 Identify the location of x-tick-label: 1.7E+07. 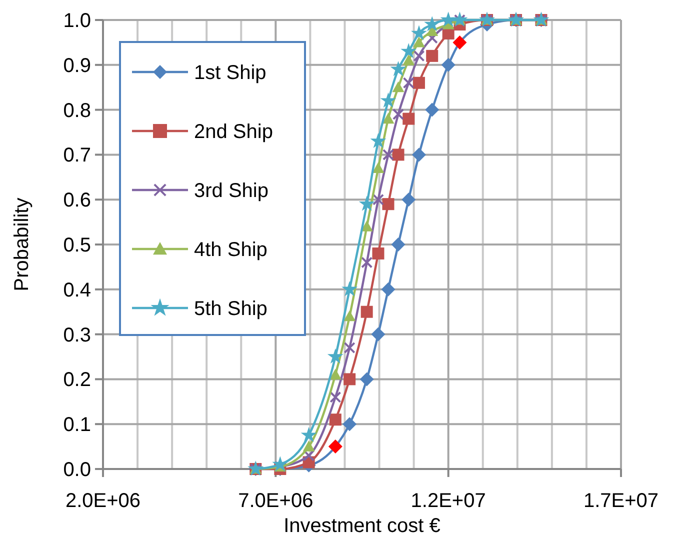
(621, 501).